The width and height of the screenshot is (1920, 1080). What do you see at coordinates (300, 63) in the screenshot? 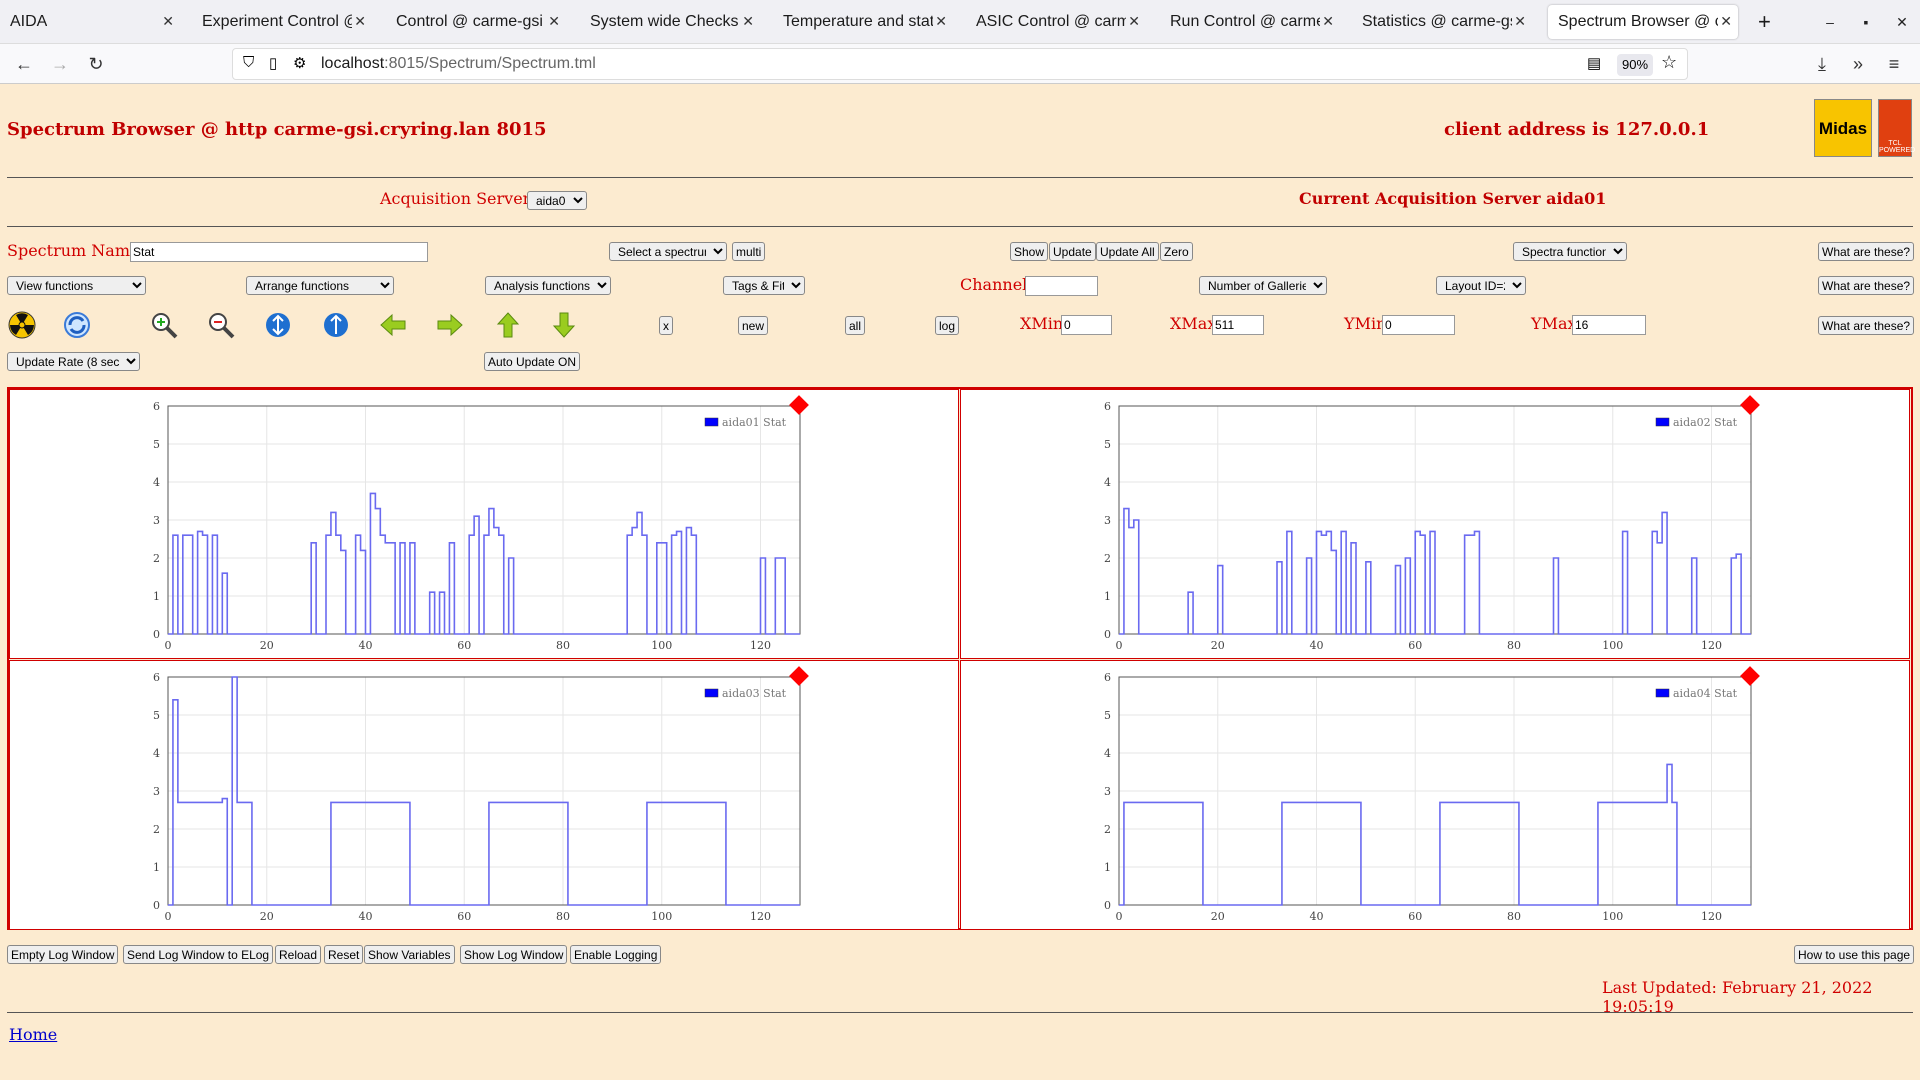
I see `permissions-icon: ⚙` at bounding box center [300, 63].